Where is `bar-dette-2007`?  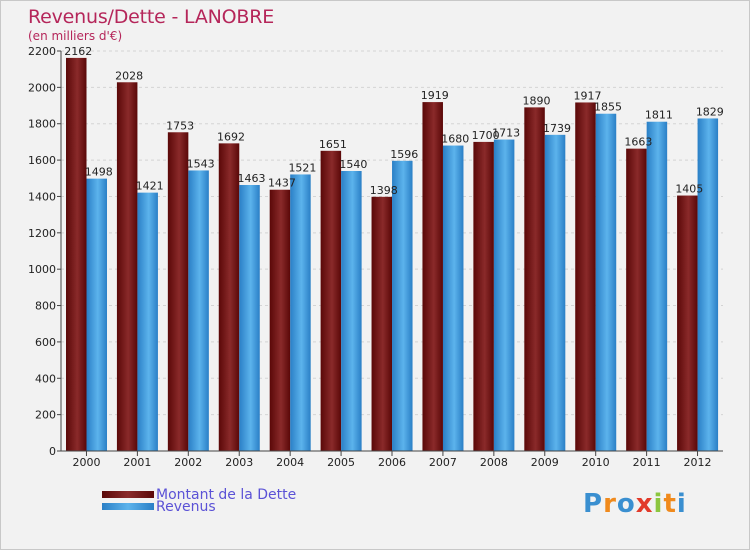 bar-dette-2007 is located at coordinates (432, 276).